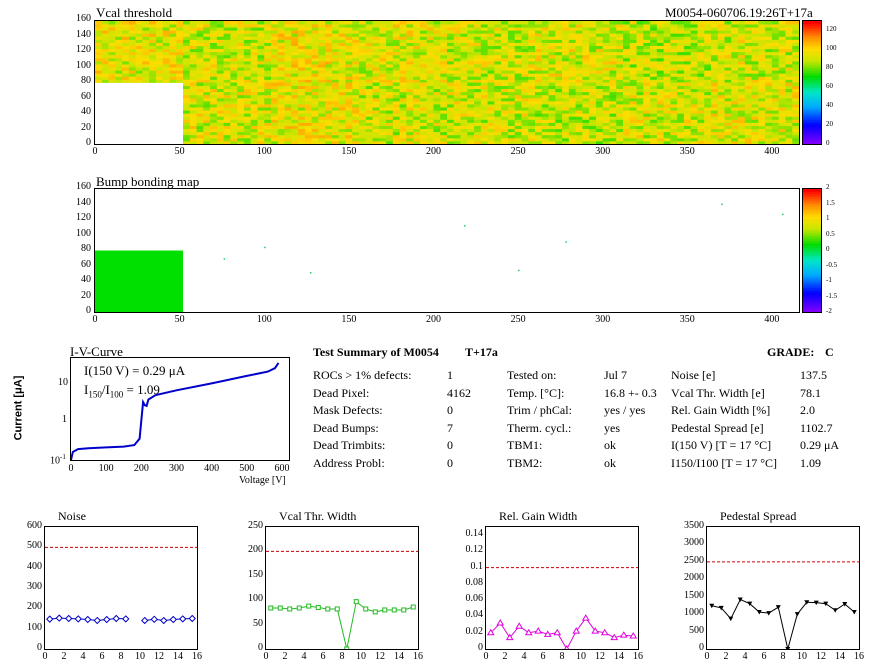  What do you see at coordinates (83, 49) in the screenshot?
I see `map1-ytick: 120` at bounding box center [83, 49].